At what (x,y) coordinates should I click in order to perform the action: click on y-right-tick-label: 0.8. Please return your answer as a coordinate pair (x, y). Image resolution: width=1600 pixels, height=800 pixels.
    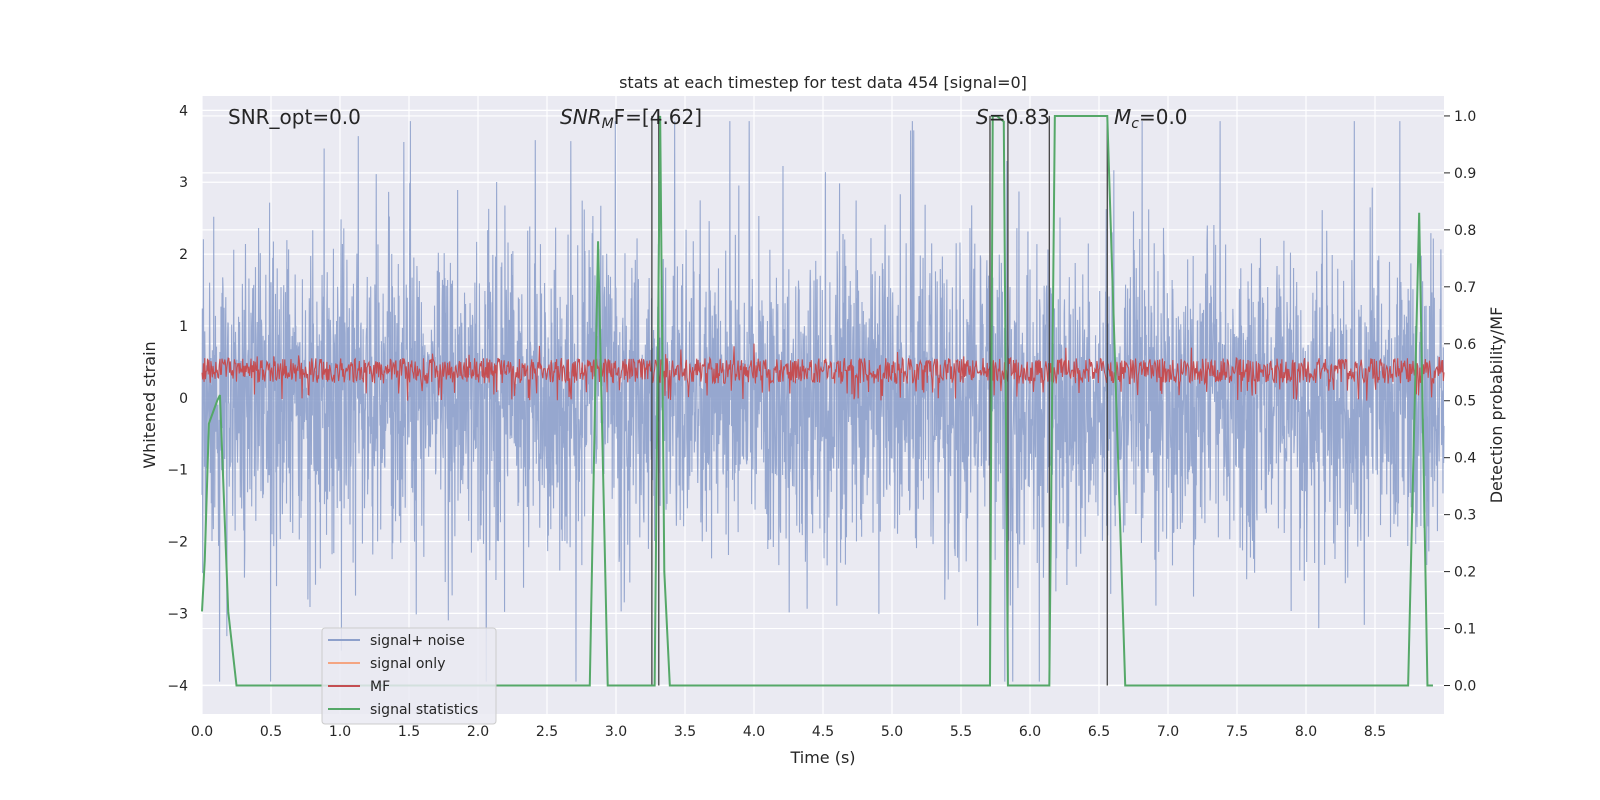
    Looking at the image, I should click on (1465, 231).